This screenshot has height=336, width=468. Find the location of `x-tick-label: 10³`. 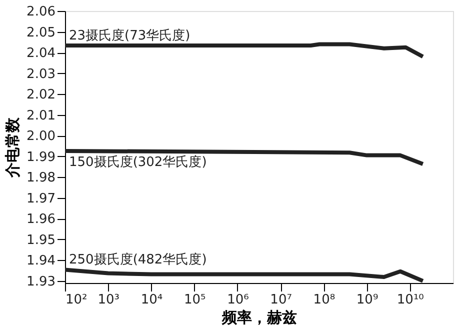

x-tick-label: 10³ is located at coordinates (109, 300).